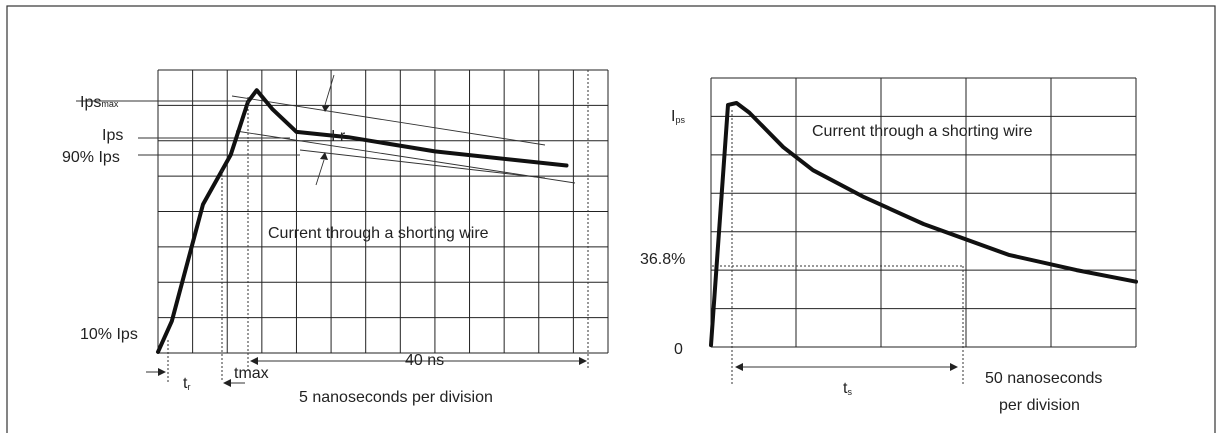 The width and height of the screenshot is (1222, 433). What do you see at coordinates (324, 156) in the screenshot?
I see `left-slope-arrow-bottom-head` at bounding box center [324, 156].